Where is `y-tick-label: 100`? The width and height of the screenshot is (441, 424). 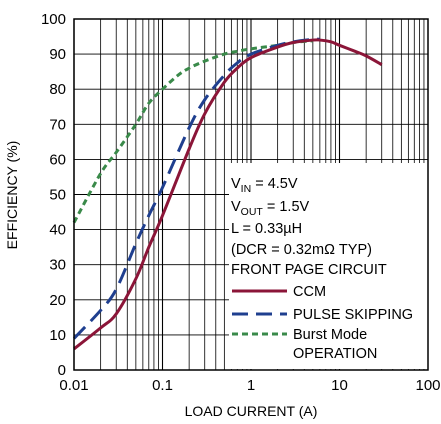
y-tick-label: 100 is located at coordinates (53, 19).